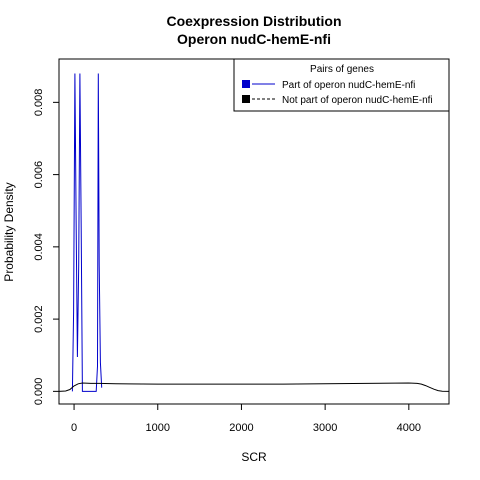 Image resolution: width=480 pixels, height=480 pixels. Describe the element at coordinates (348, 85) in the screenshot. I see `legend-entry-part: Part of operon nudC-hemE-nfi` at that location.